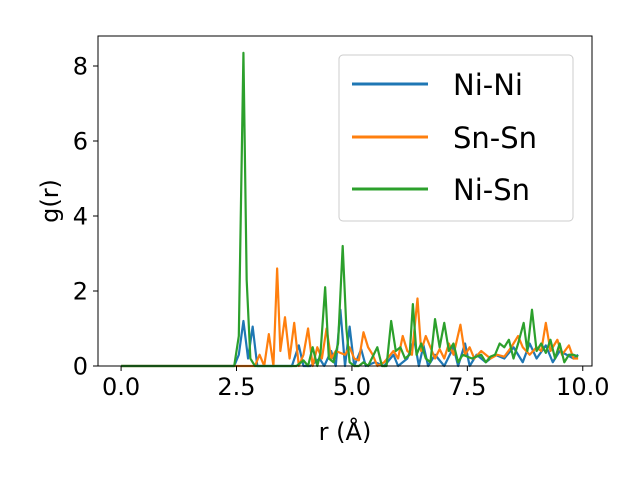  What do you see at coordinates (582, 387) in the screenshot?
I see `x-tick-label: 10.0` at bounding box center [582, 387].